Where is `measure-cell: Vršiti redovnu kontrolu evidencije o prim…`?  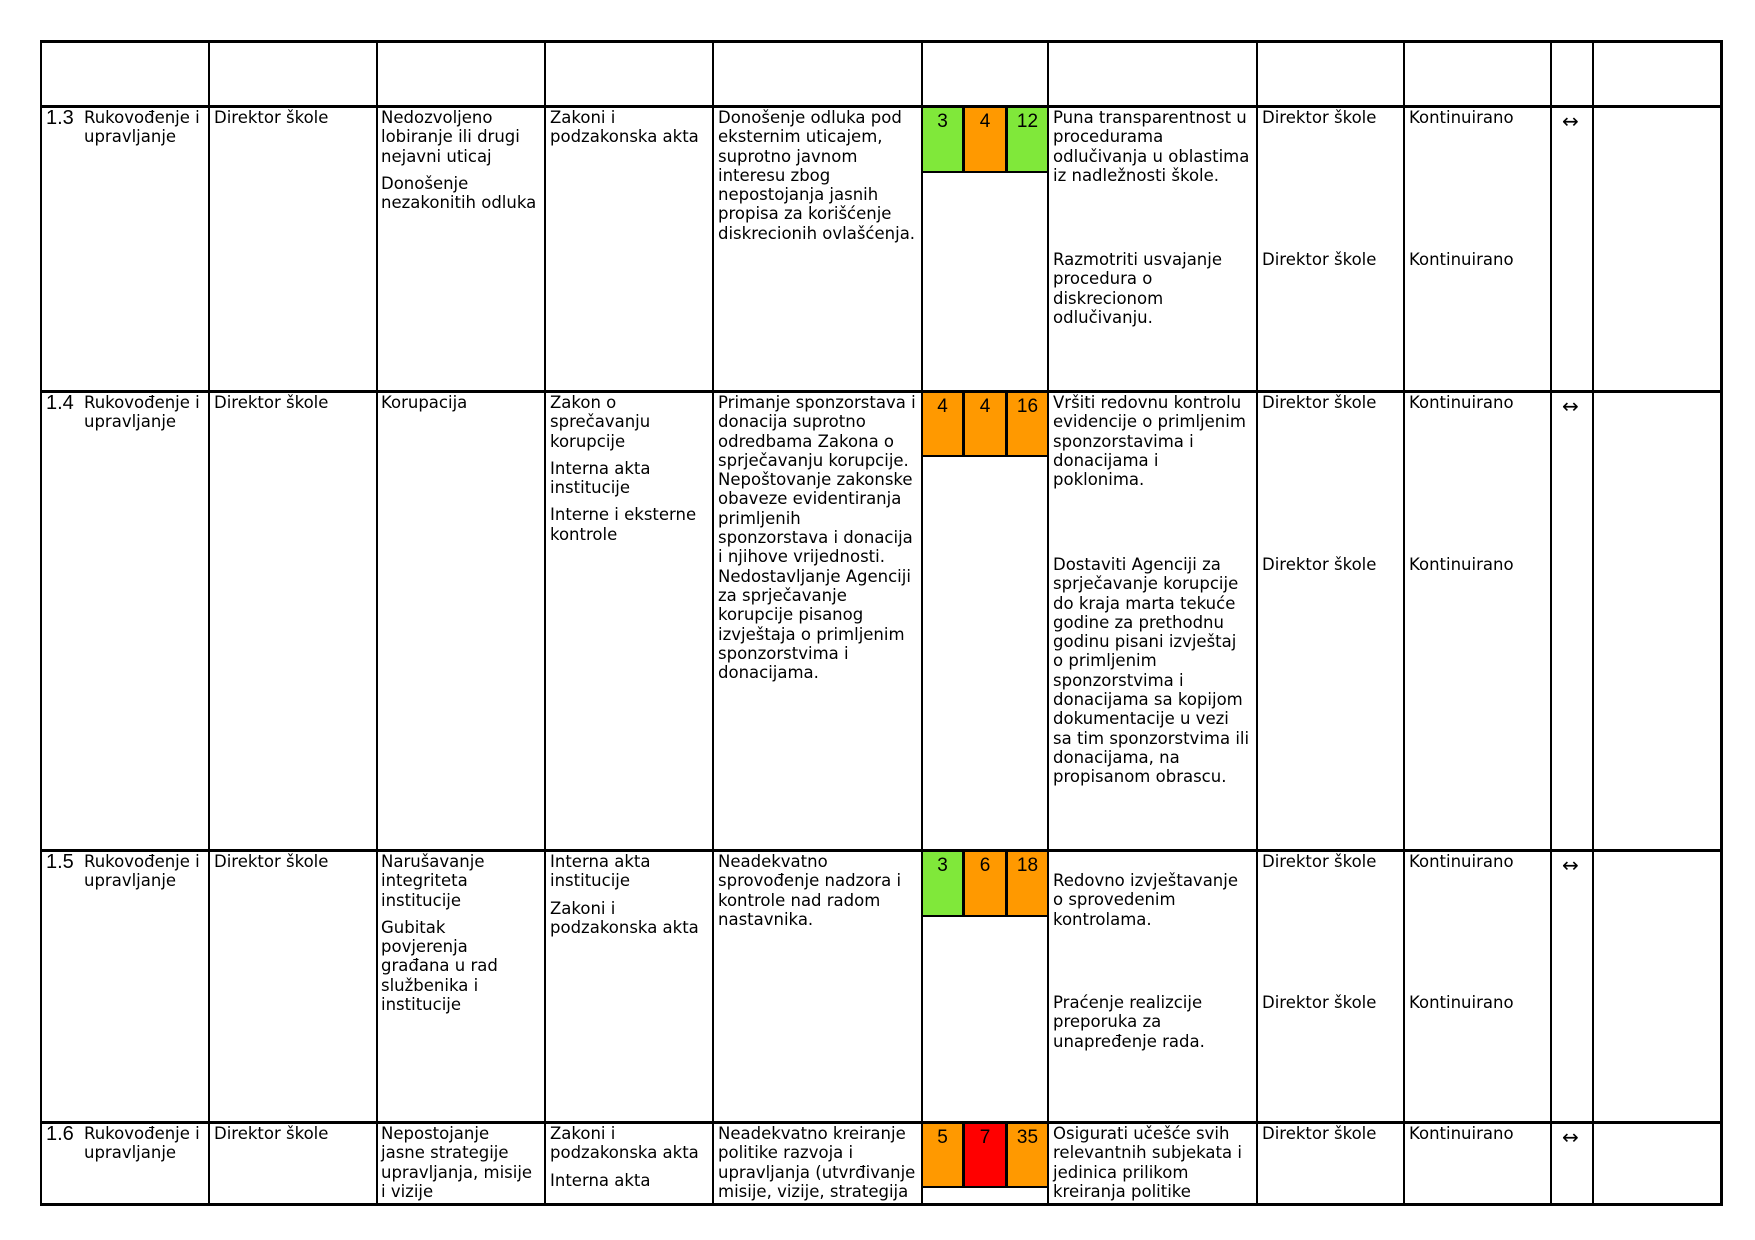 measure-cell: Vršiti redovnu kontrolu evidencije o prim… is located at coordinates (1149, 441).